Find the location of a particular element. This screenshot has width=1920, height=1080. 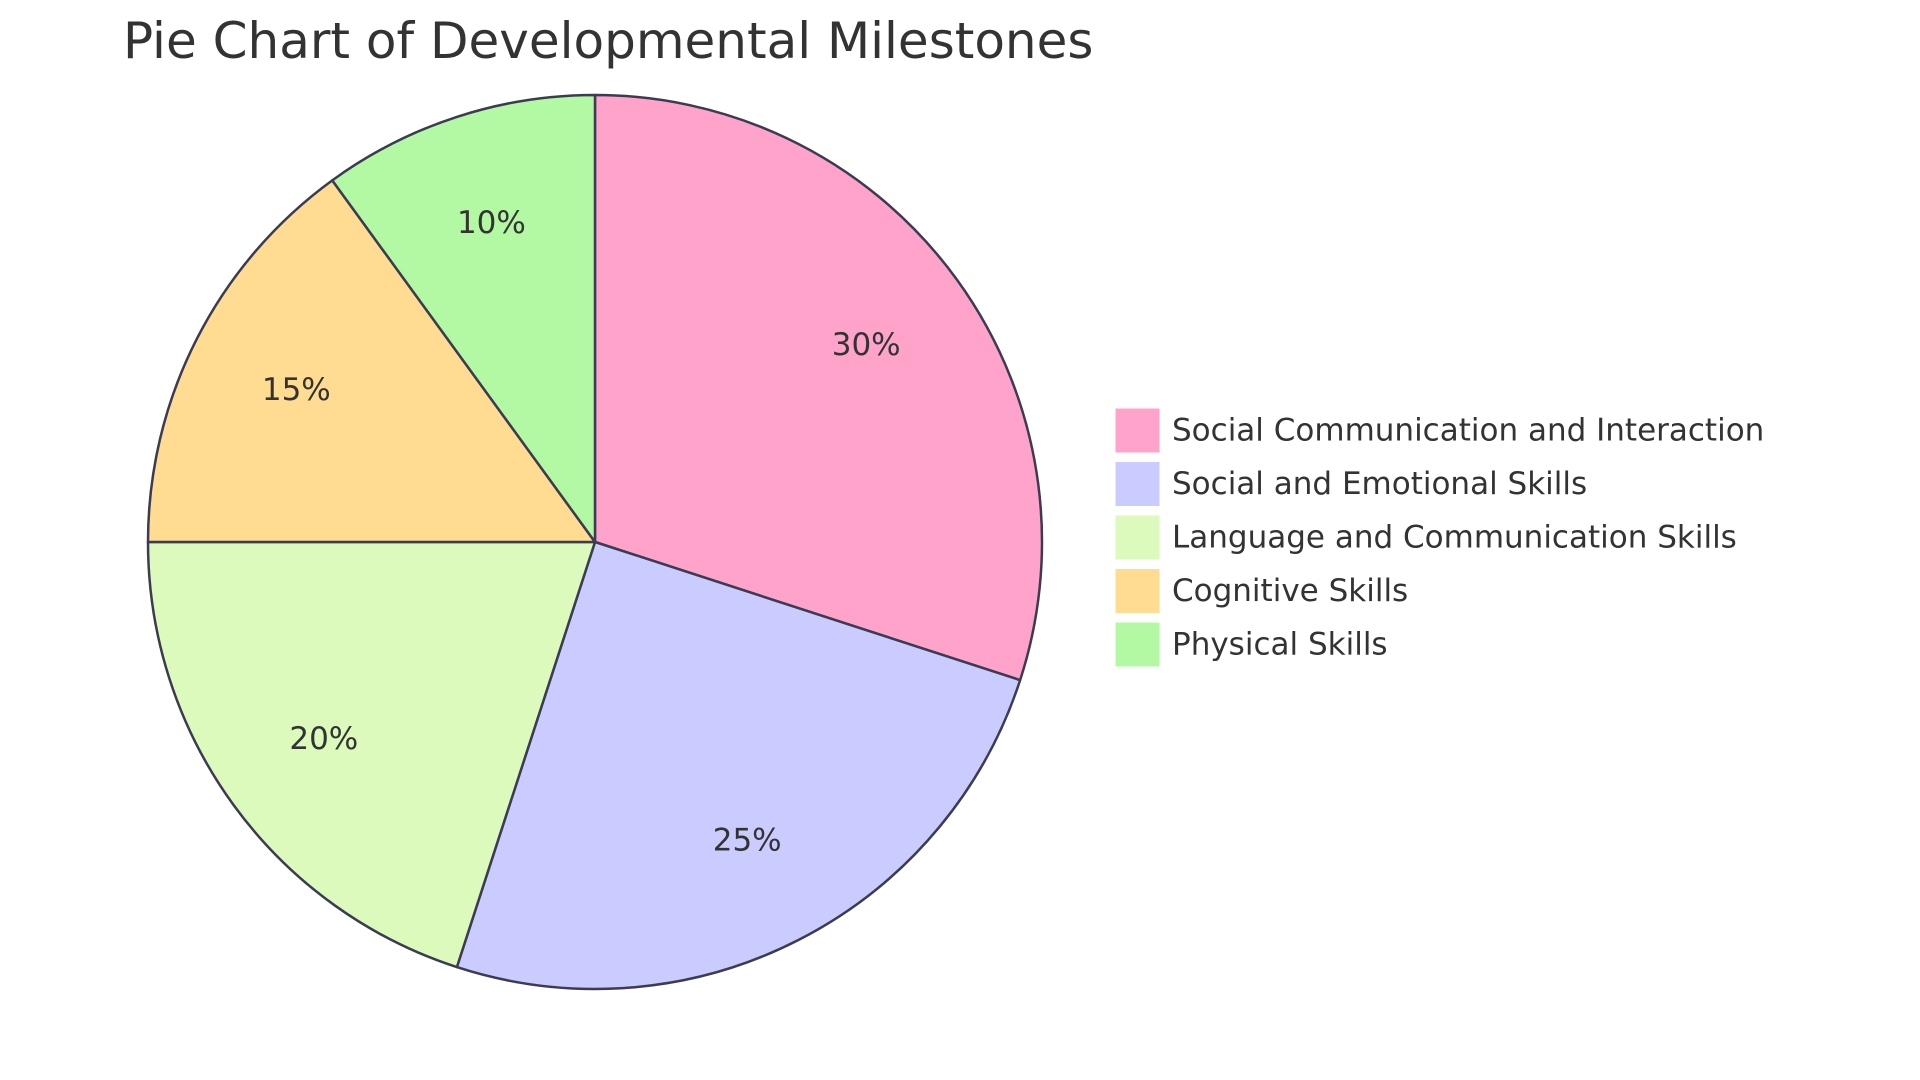

legend-label-0: Social Communication and Interaction is located at coordinates (1468, 431).